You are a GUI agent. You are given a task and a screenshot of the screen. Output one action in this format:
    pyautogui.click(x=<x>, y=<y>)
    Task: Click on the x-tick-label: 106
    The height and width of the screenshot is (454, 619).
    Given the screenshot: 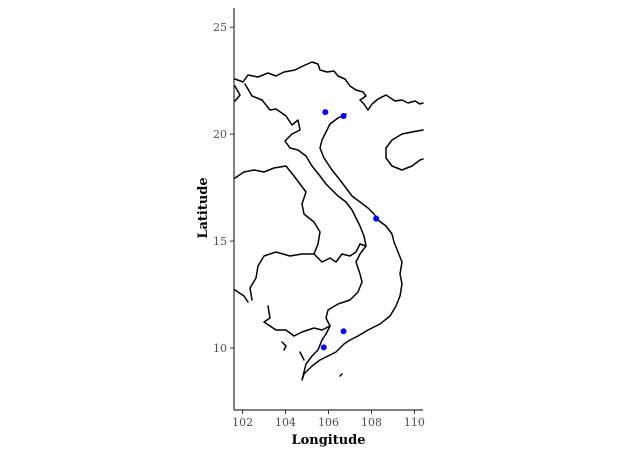 What is the action you would take?
    pyautogui.click(x=328, y=422)
    